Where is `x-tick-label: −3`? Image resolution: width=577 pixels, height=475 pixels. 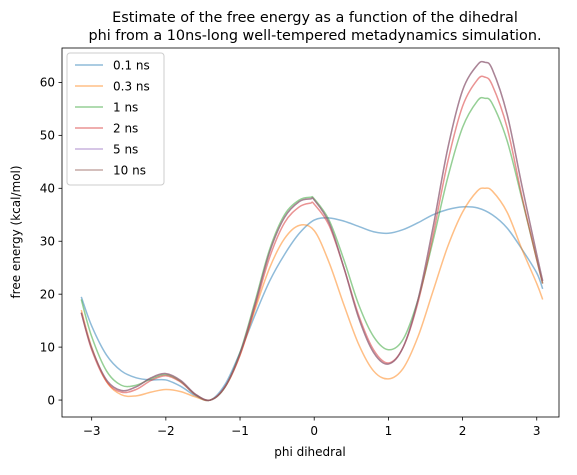 x-tick-label: −3 is located at coordinates (92, 431).